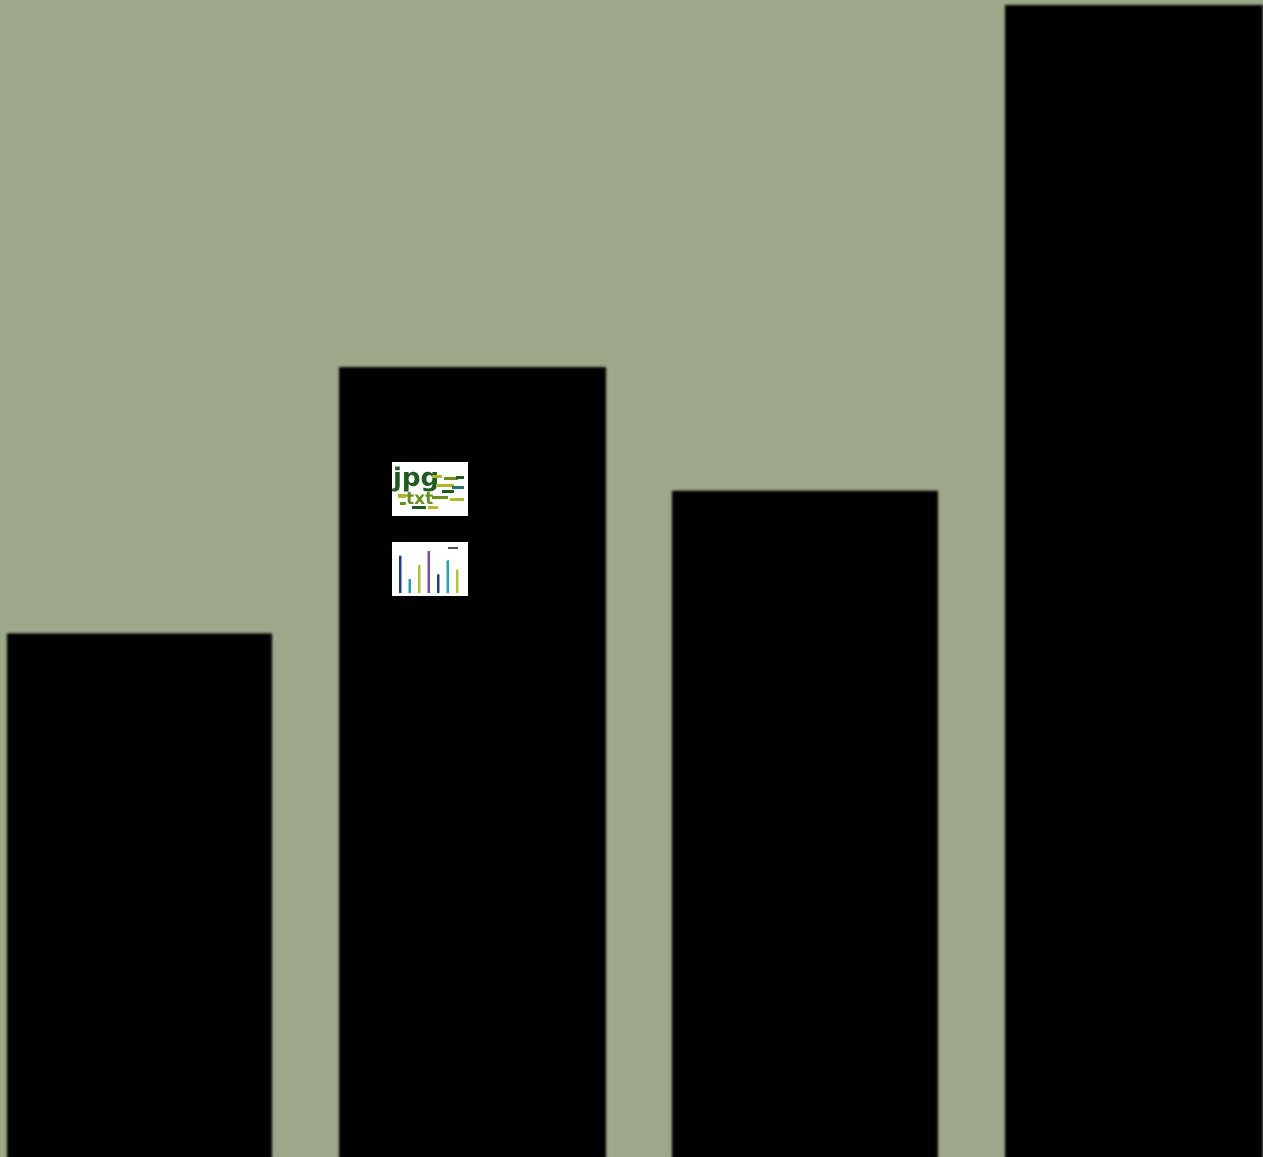 The width and height of the screenshot is (1263, 1157). What do you see at coordinates (419, 499) in the screenshot?
I see `wordcloud-word-2: txt` at bounding box center [419, 499].